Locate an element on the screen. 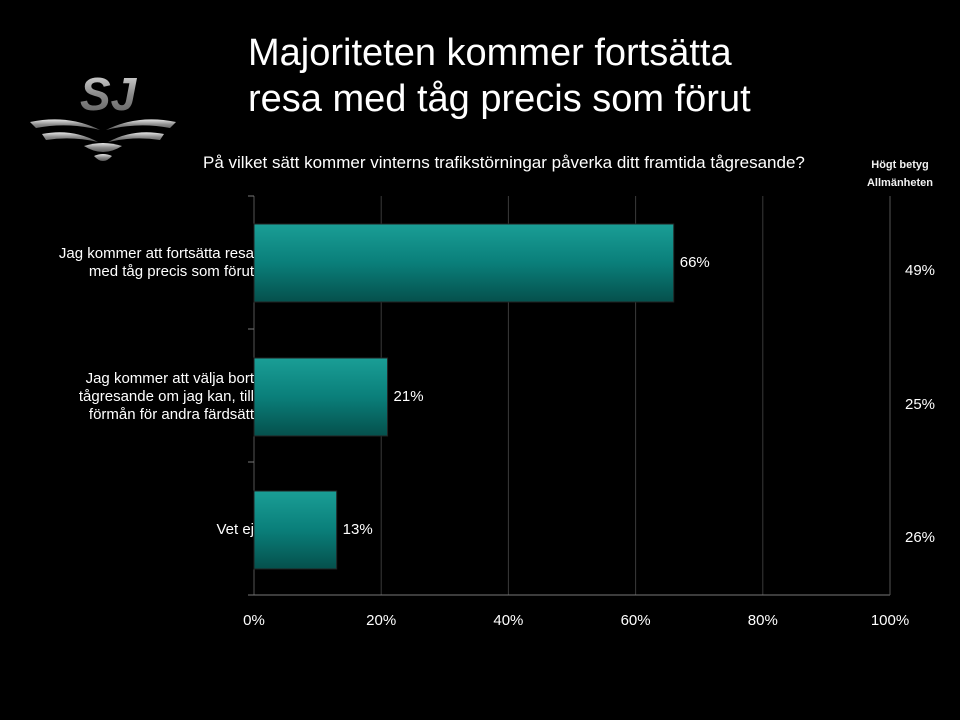  category-label-line: Vet ej is located at coordinates (235, 529).